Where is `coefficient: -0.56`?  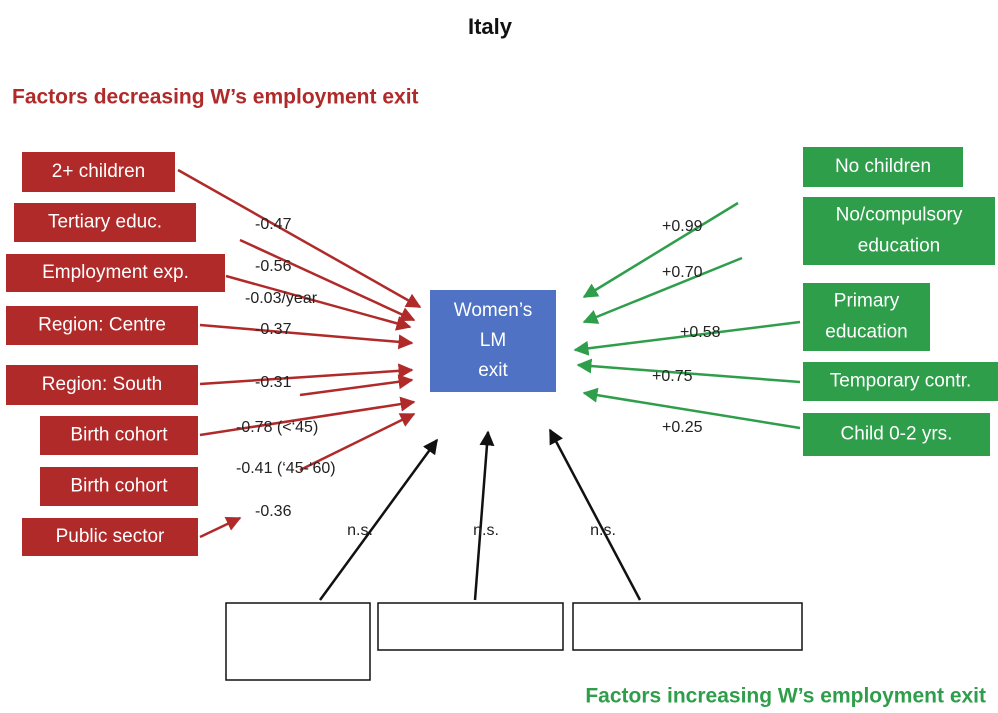
coefficient: -0.56 is located at coordinates (273, 266).